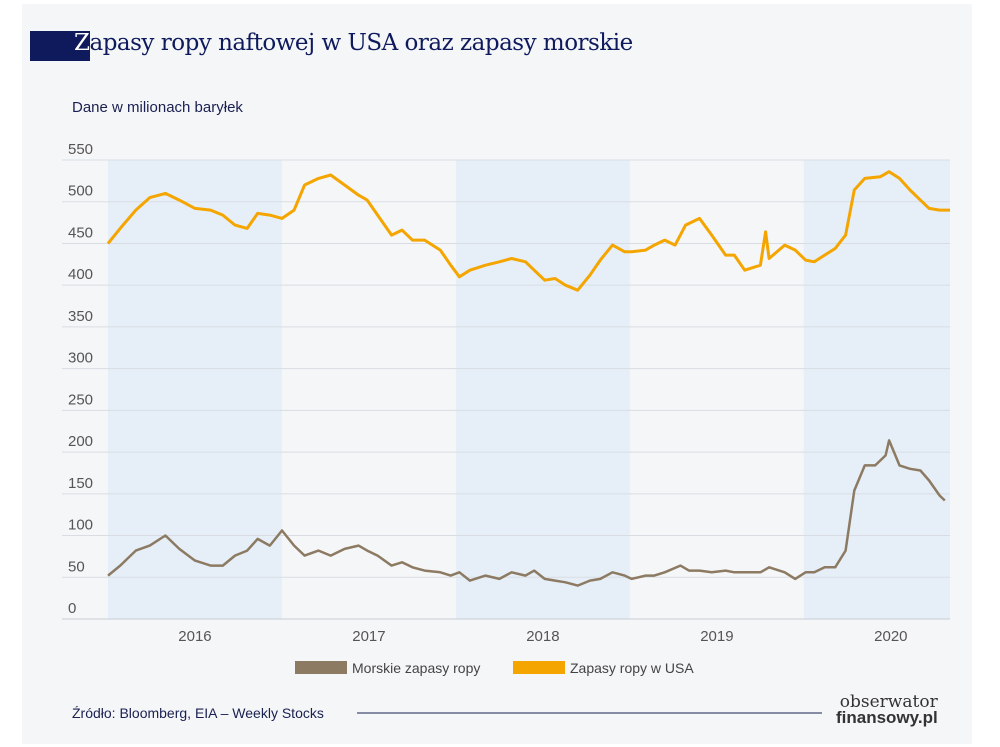 The width and height of the screenshot is (1000, 747). I want to click on x-tick-label: 2020, so click(890, 636).